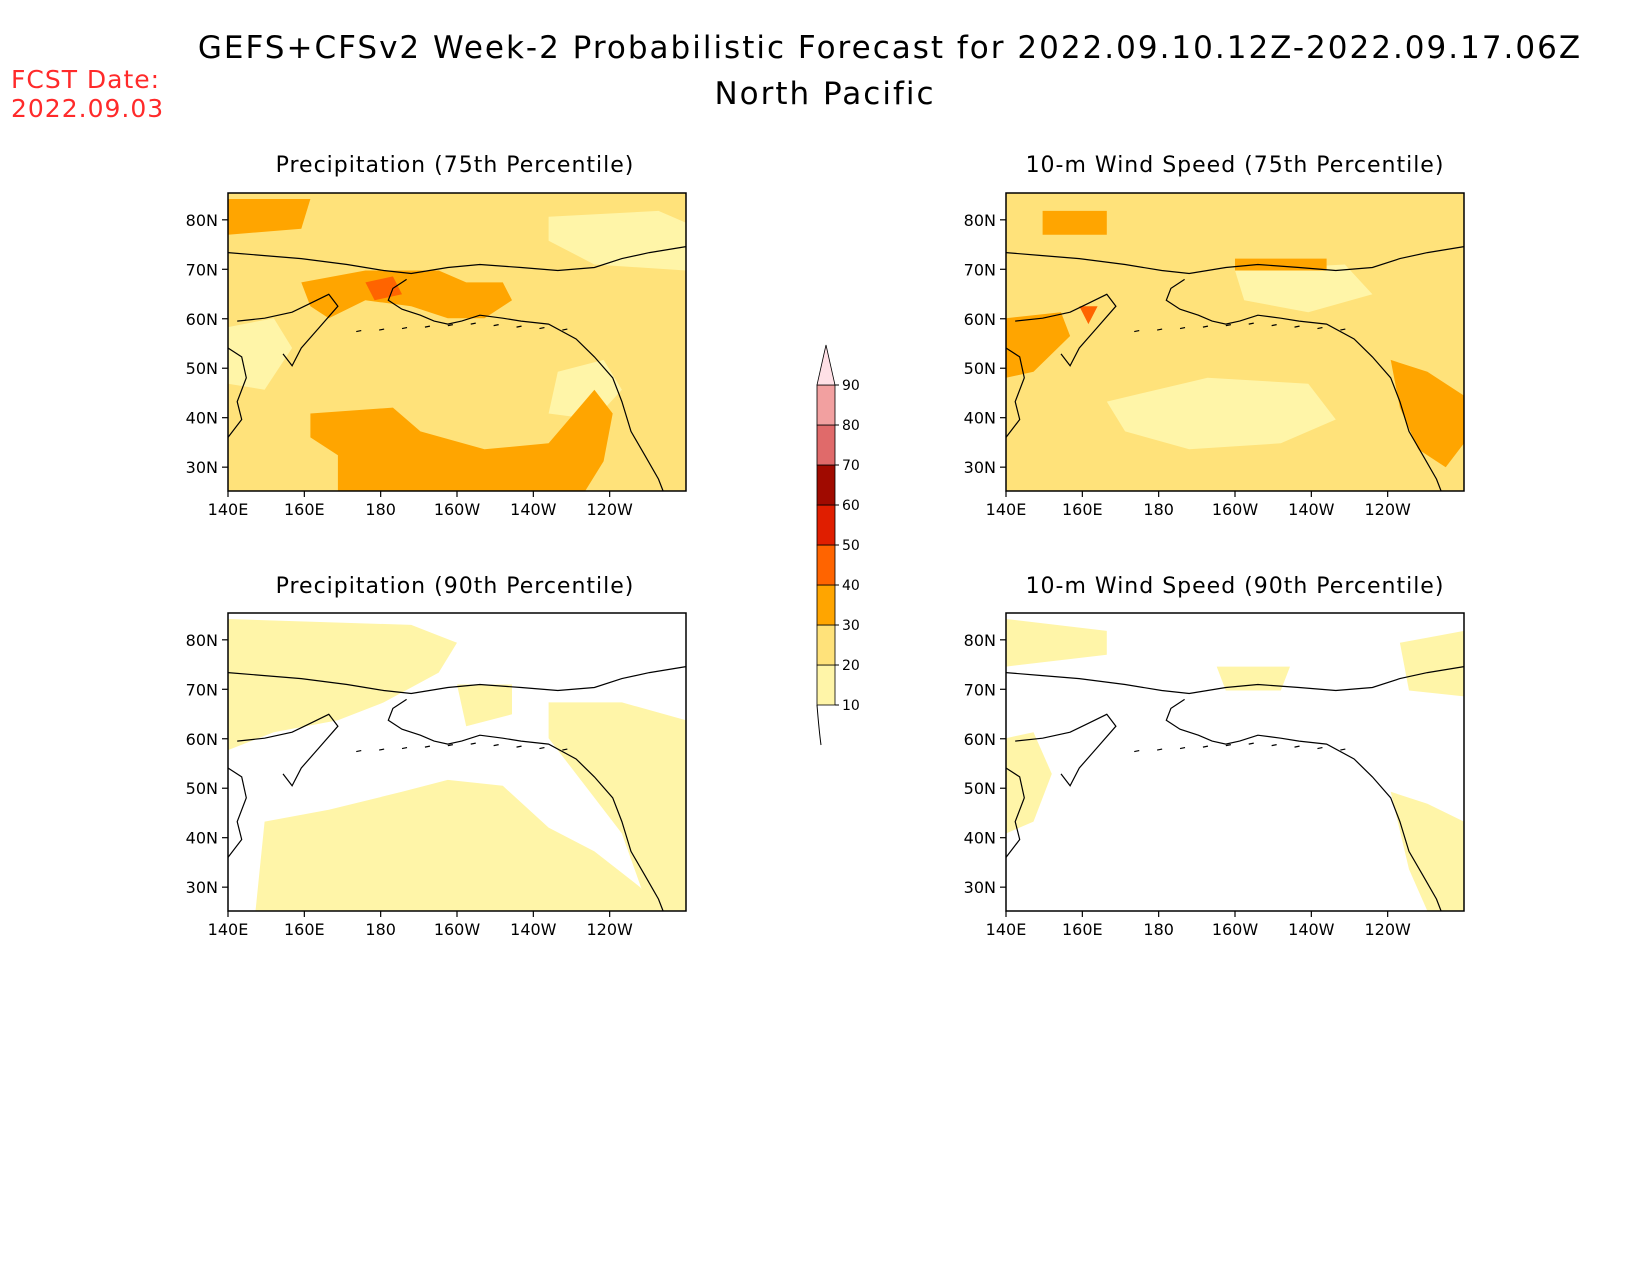 This screenshot has width=1650, height=1275. I want to click on colorbar-label: 20, so click(851, 666).